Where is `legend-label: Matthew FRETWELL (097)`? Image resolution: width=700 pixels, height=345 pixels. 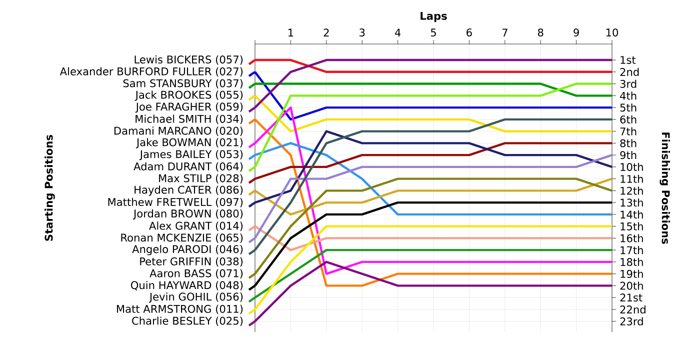
legend-label: Matthew FRETWELL (097) is located at coordinates (175, 203).